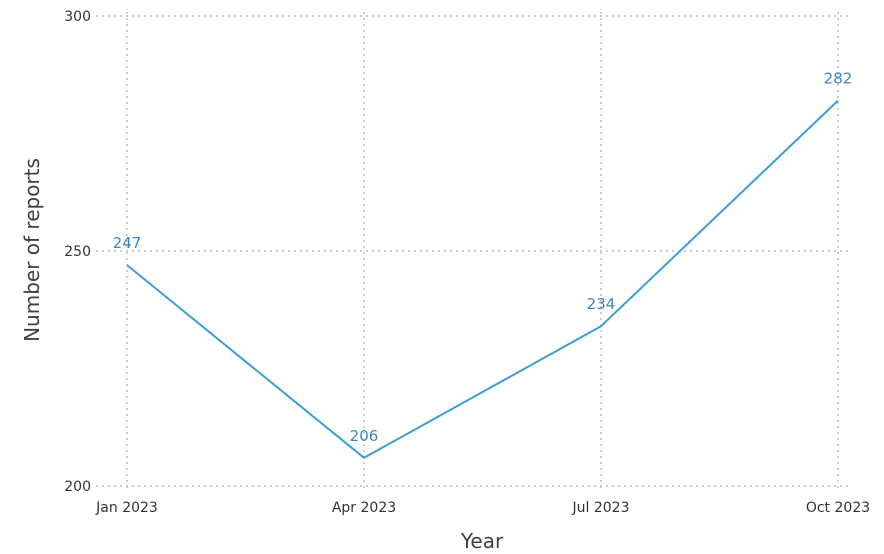 Image resolution: width=884 pixels, height=554 pixels. What do you see at coordinates (32, 250) in the screenshot?
I see `y-axis-title: Number of reports` at bounding box center [32, 250].